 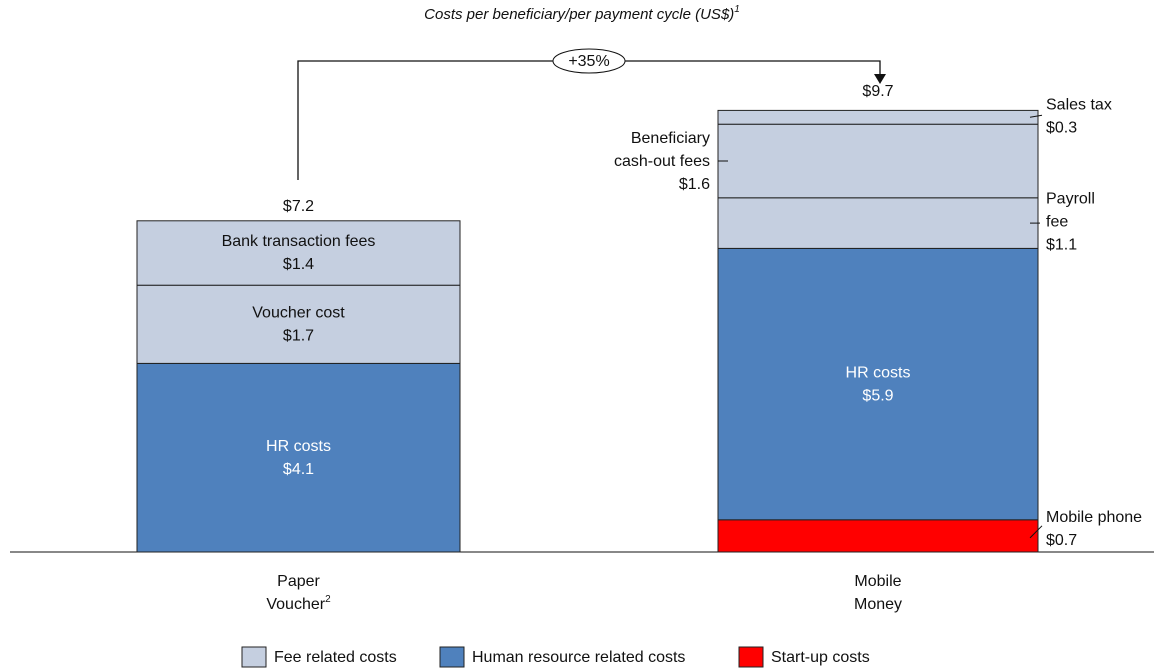 I want to click on title-note: 1, so click(x=737, y=9).